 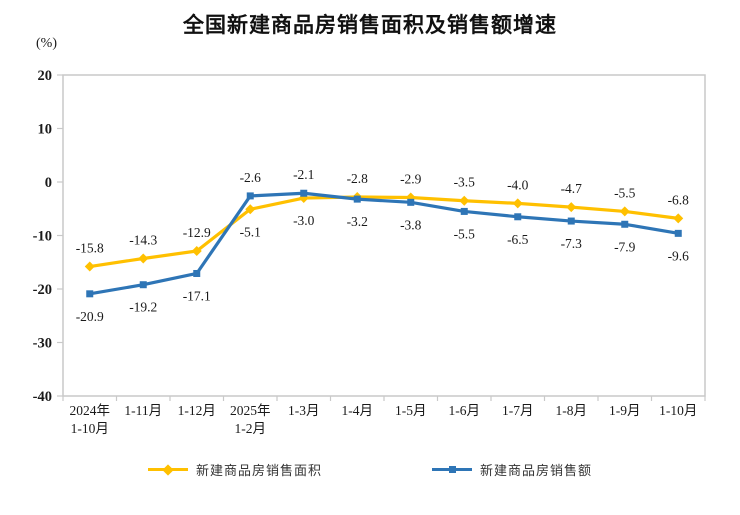 What do you see at coordinates (370, 25) in the screenshot?
I see `chart-title: 全国新建商品房销售面积及销售额增速` at bounding box center [370, 25].